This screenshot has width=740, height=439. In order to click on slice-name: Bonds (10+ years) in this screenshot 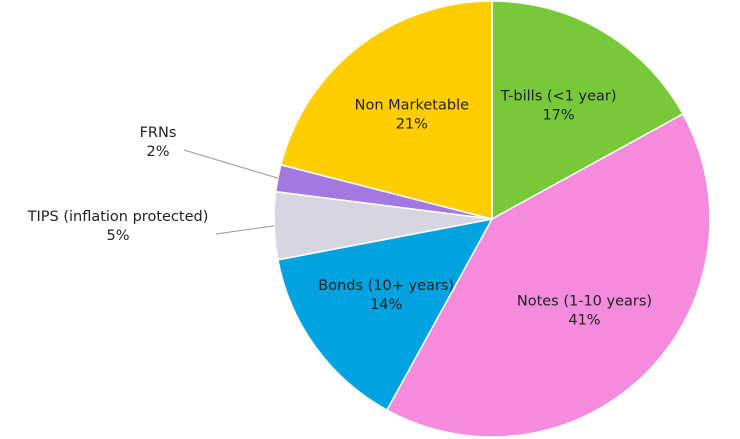, I will do `click(386, 286)`.